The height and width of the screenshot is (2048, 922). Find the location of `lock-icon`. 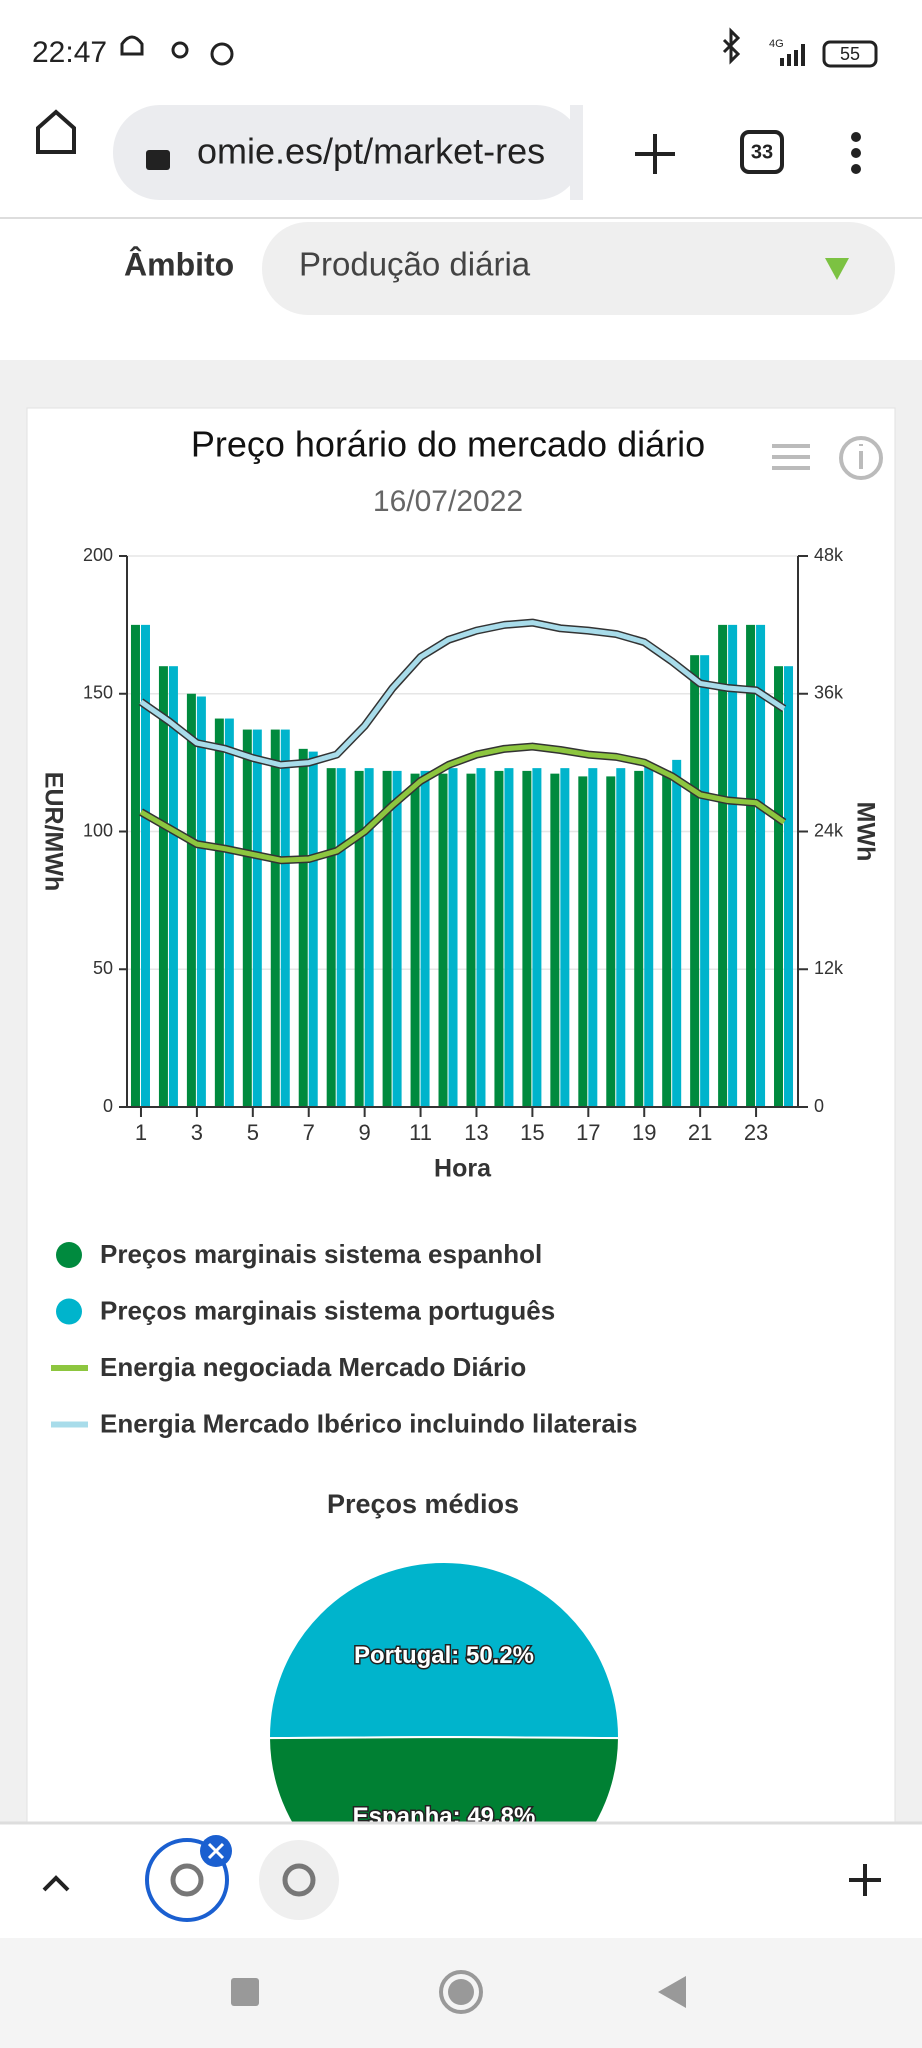

lock-icon is located at coordinates (158, 160).